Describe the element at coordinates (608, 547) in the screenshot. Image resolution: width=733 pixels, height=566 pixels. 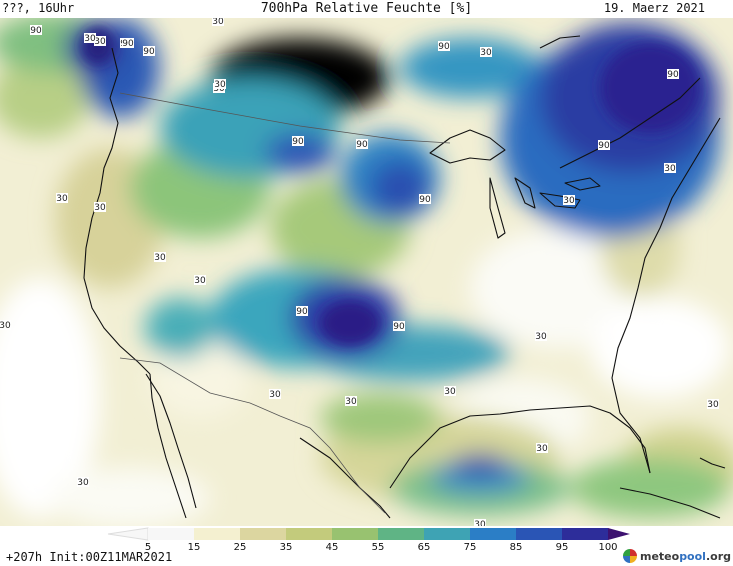
I see `colorbar-tick: 100` at that location.